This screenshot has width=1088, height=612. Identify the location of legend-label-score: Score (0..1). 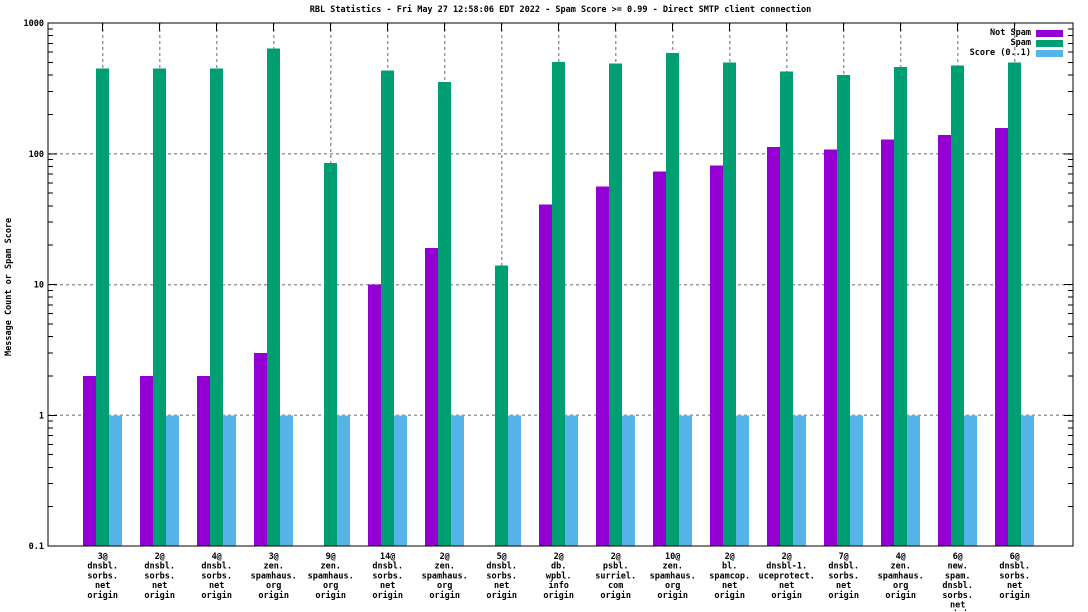
(1000, 53).